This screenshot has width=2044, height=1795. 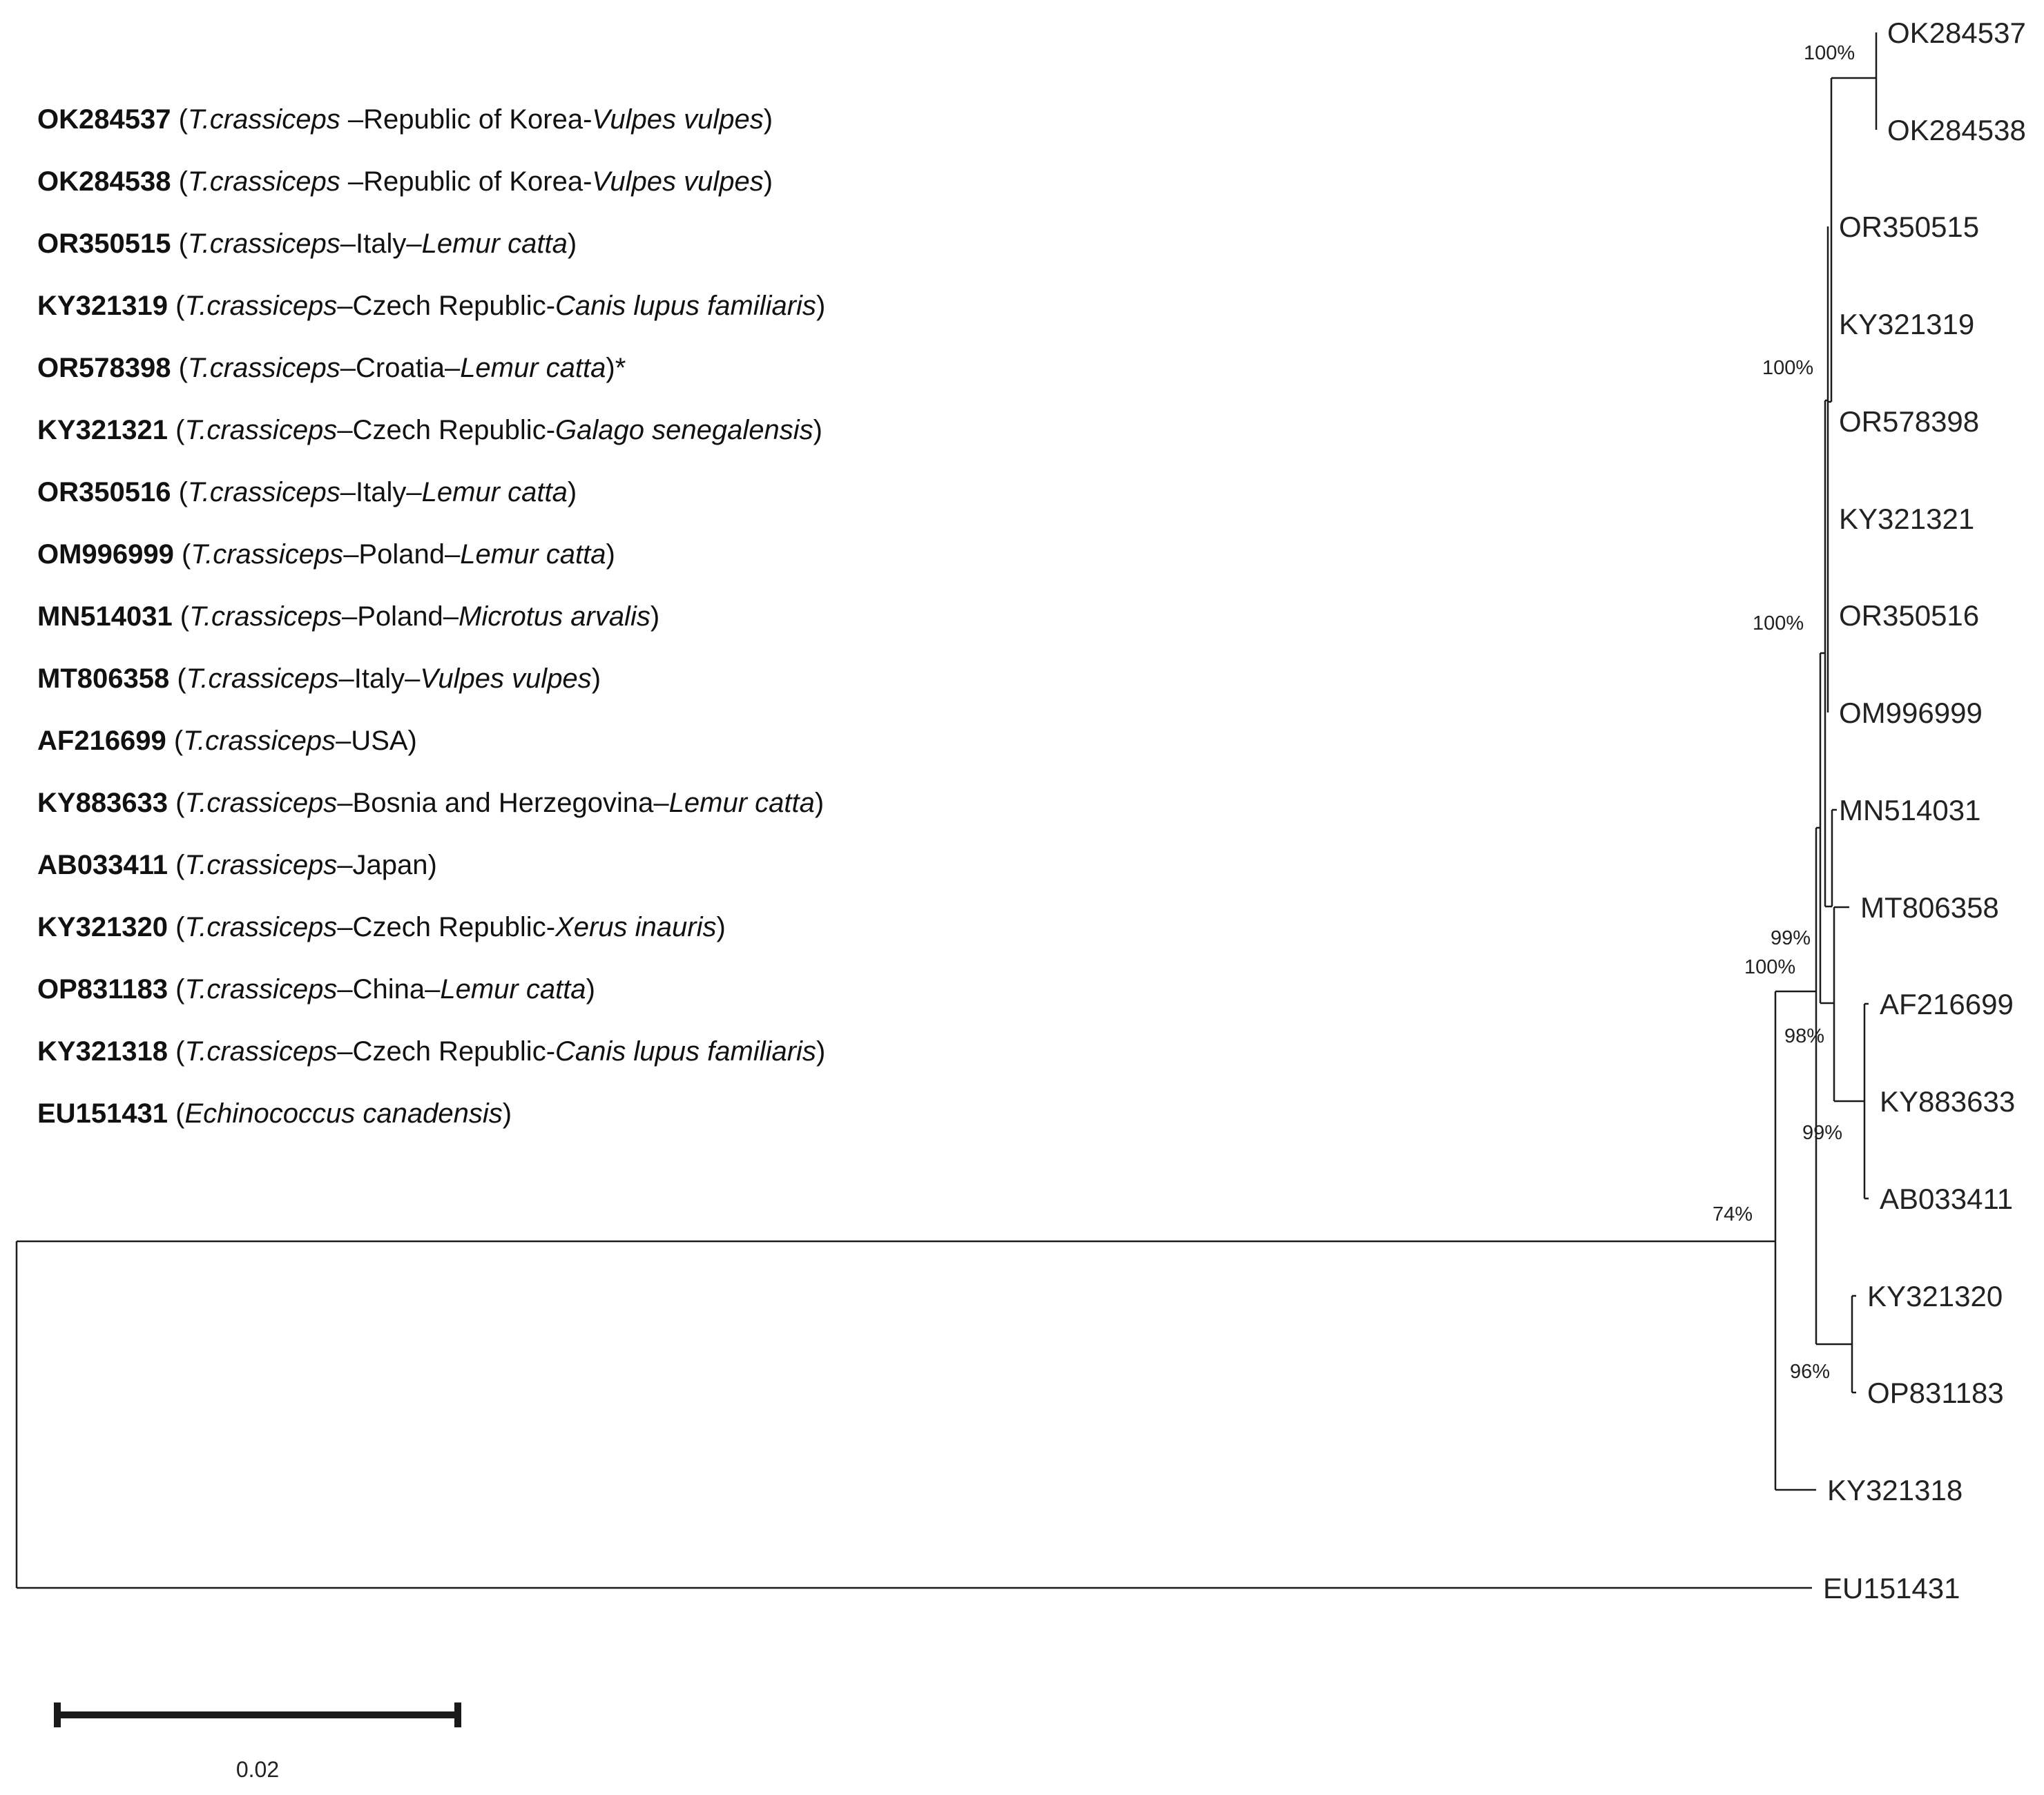 I want to click on legend-species-name: Echinococcus canadensis, so click(x=343, y=1113).